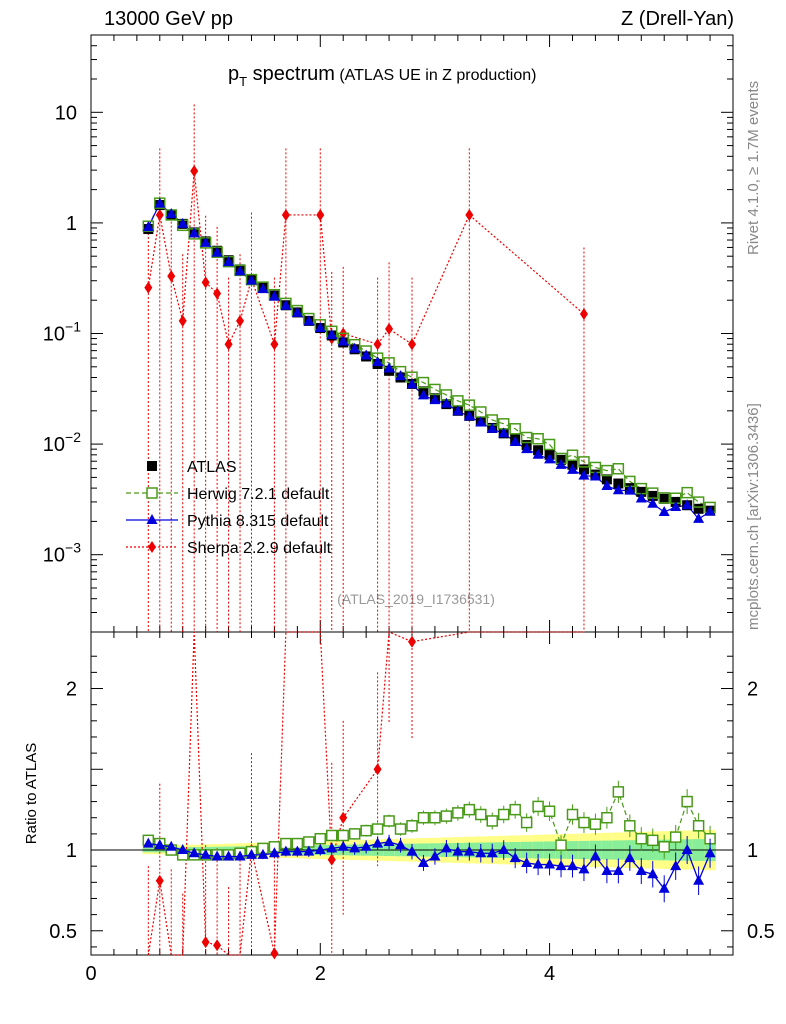  Describe the element at coordinates (320, 974) in the screenshot. I see `x-tick-label: 2` at that location.